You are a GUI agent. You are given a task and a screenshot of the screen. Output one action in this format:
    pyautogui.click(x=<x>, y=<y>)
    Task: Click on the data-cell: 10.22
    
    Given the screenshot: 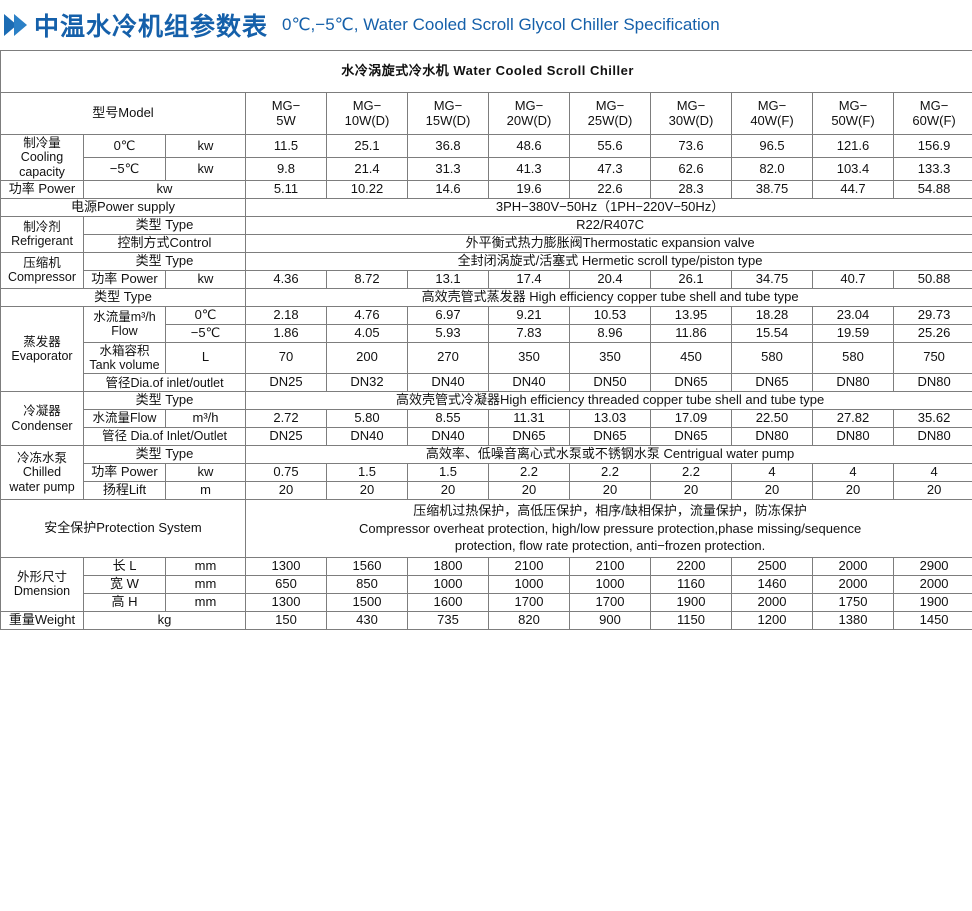 What is the action you would take?
    pyautogui.click(x=367, y=190)
    